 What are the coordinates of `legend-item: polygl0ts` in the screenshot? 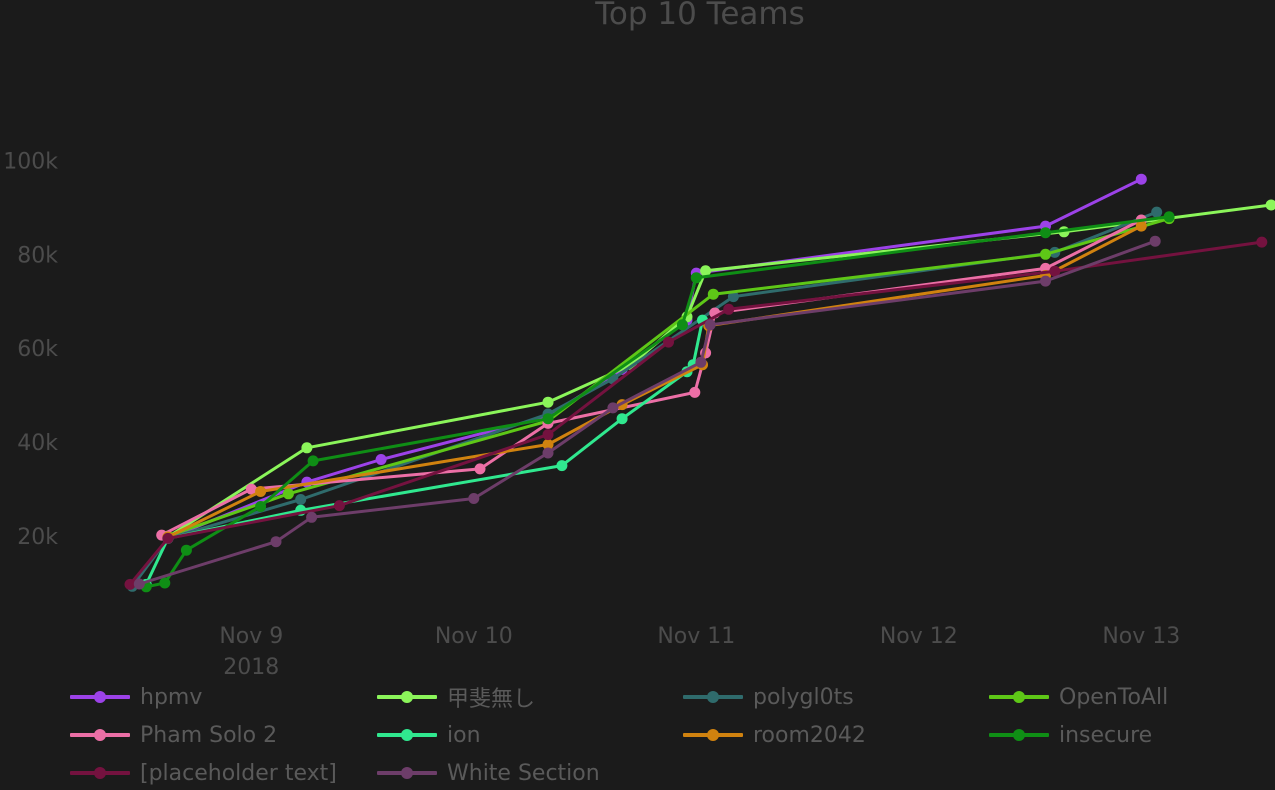 It's located at (768, 697).